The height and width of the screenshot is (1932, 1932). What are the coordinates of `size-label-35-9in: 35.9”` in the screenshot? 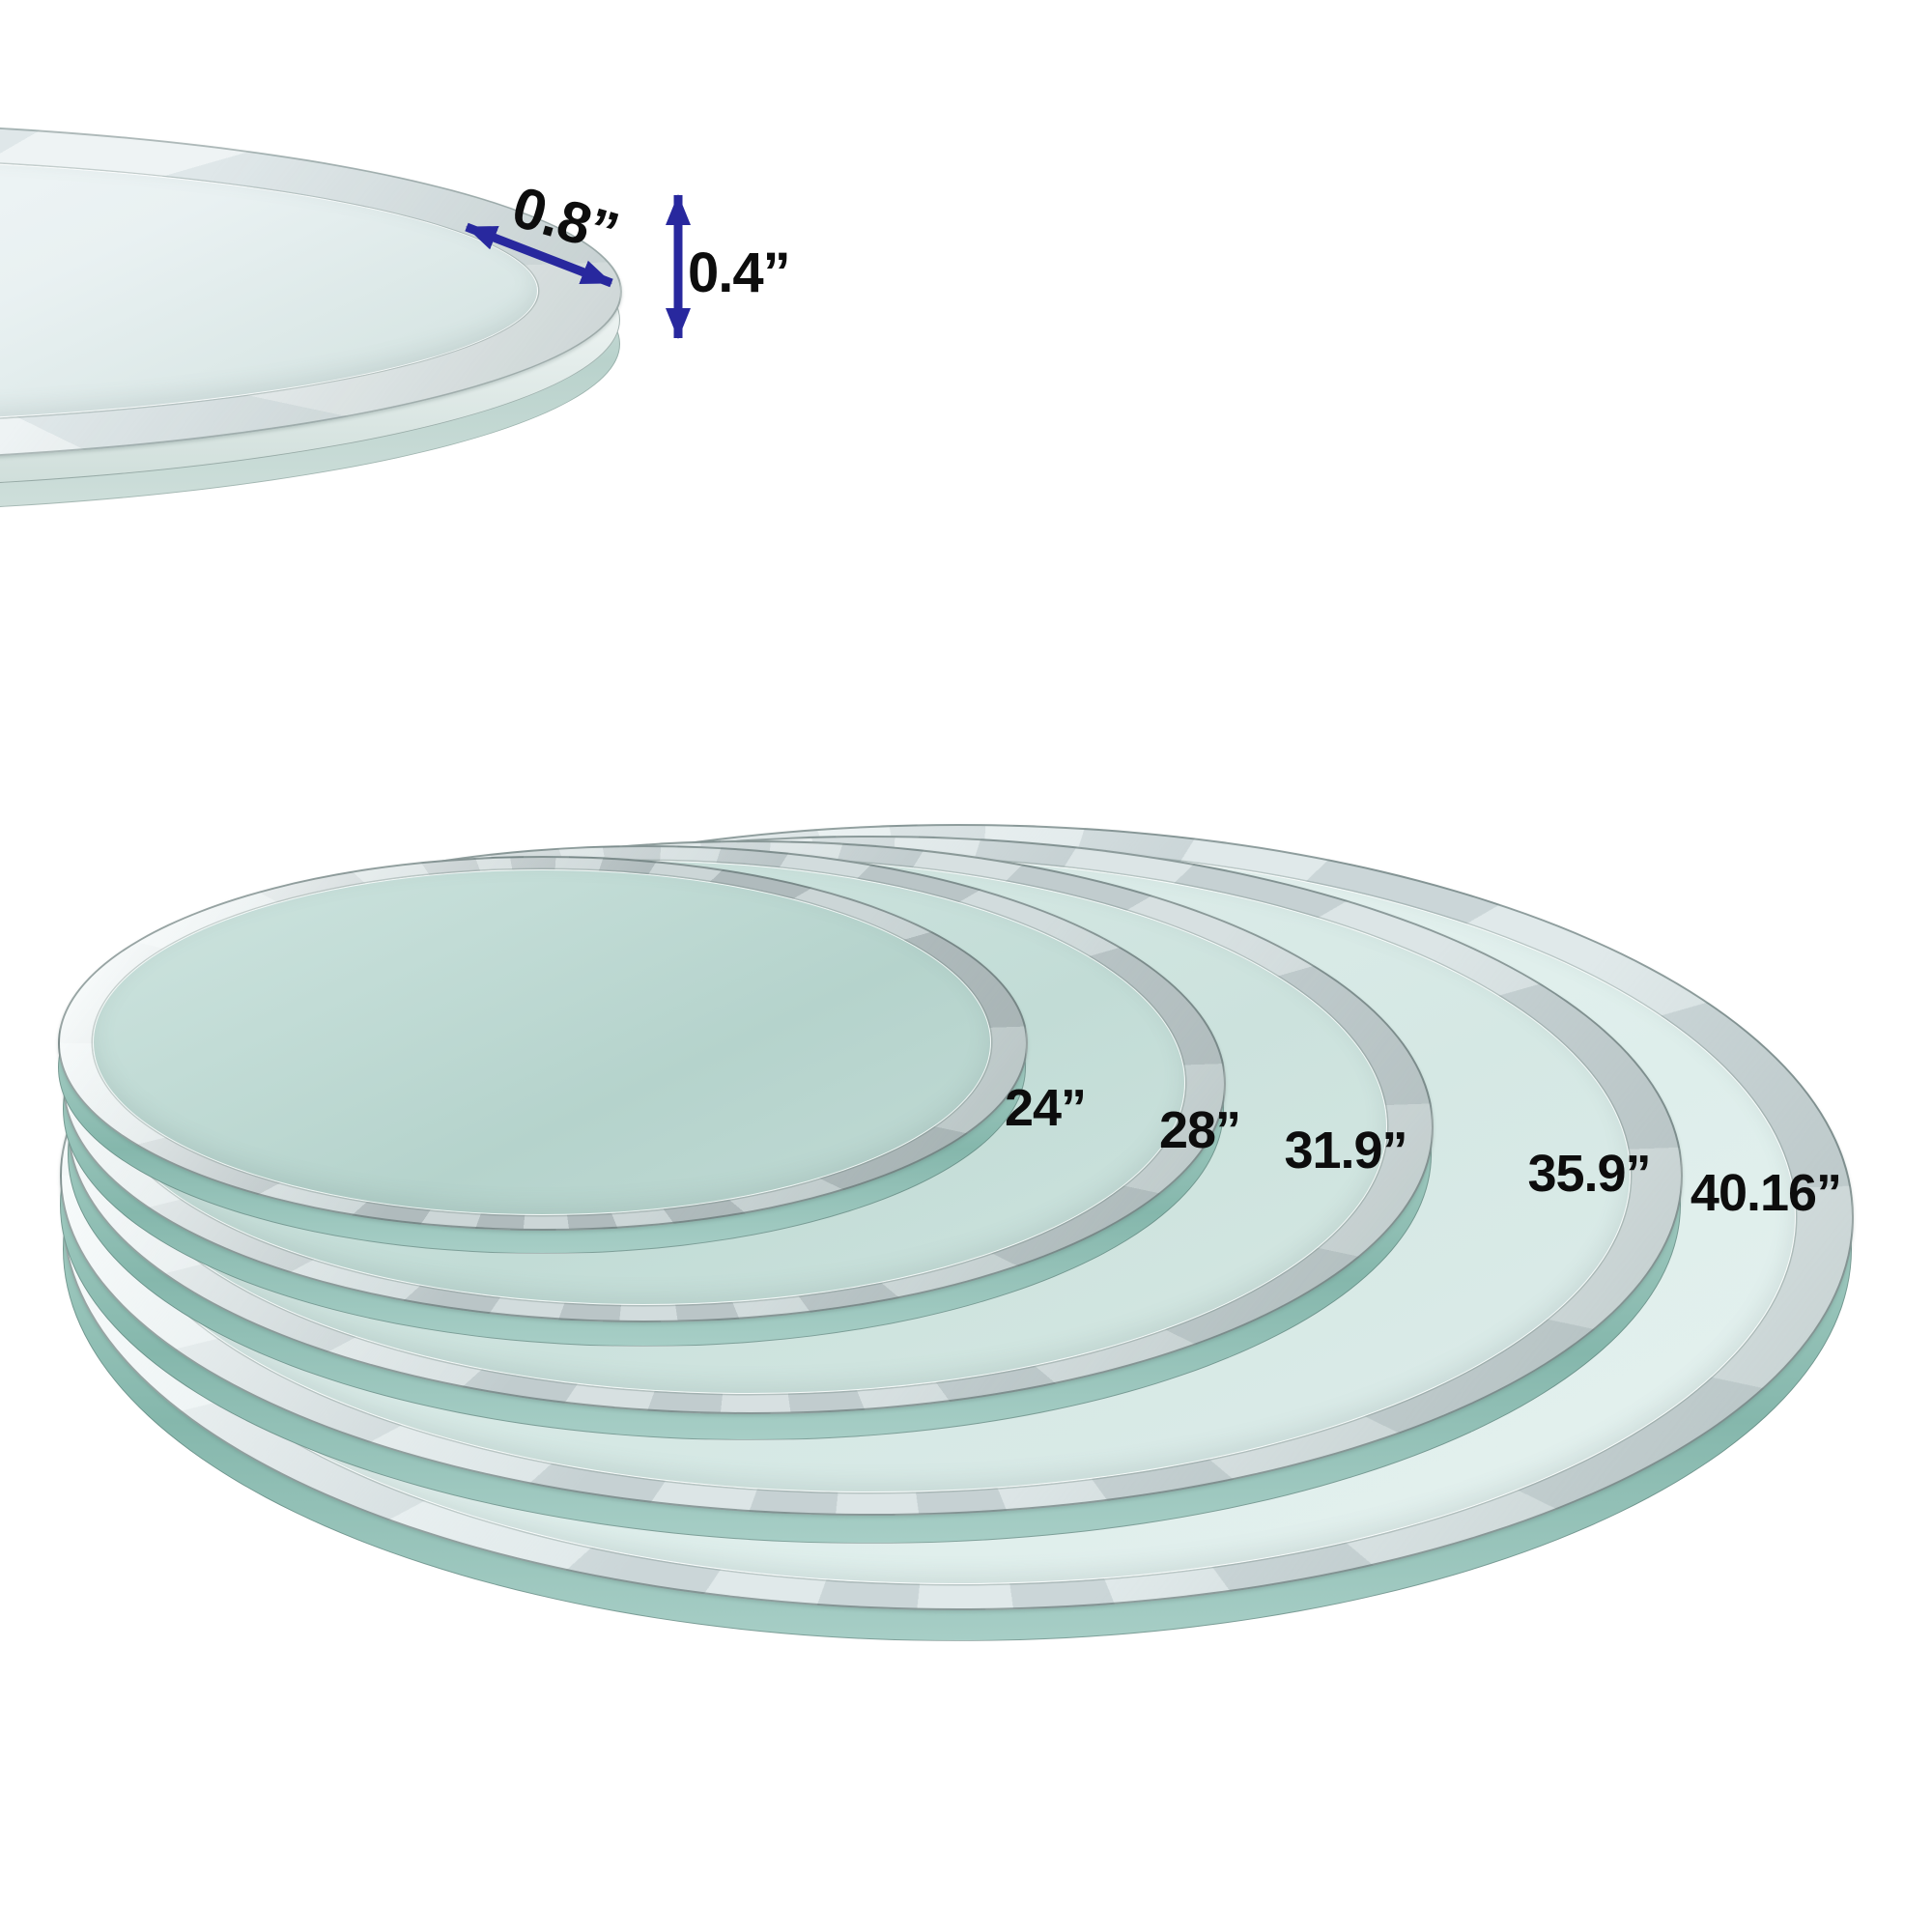 It's located at (1589, 1174).